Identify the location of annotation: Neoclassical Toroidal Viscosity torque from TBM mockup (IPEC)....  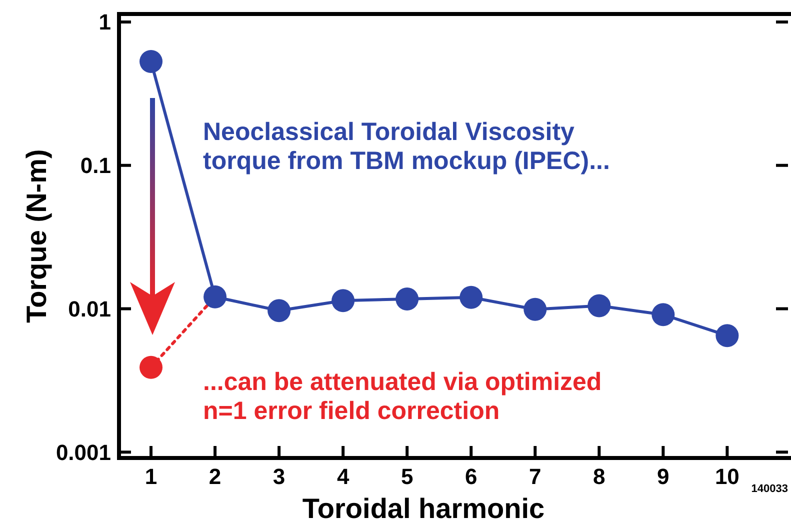
(406, 146).